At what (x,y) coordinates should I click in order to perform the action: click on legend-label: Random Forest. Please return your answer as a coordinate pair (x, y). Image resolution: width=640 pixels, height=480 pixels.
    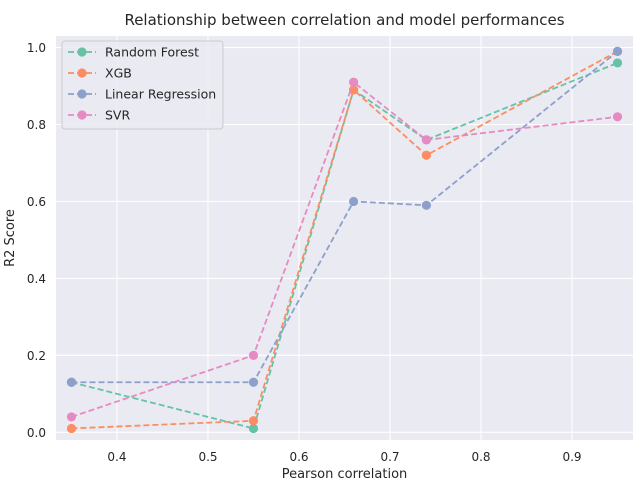
    Looking at the image, I should click on (152, 52).